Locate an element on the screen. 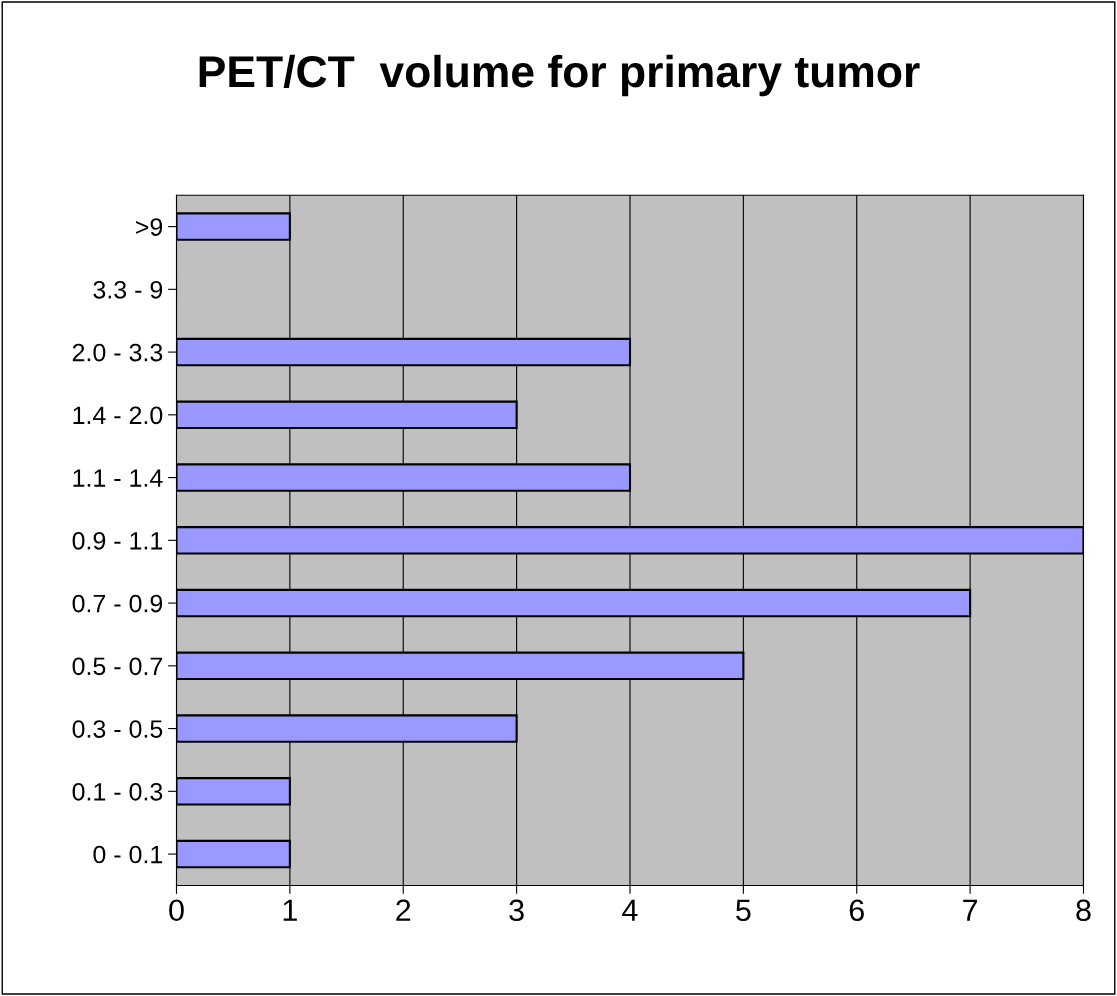  x-tick-label: 8 is located at coordinates (1083, 910).